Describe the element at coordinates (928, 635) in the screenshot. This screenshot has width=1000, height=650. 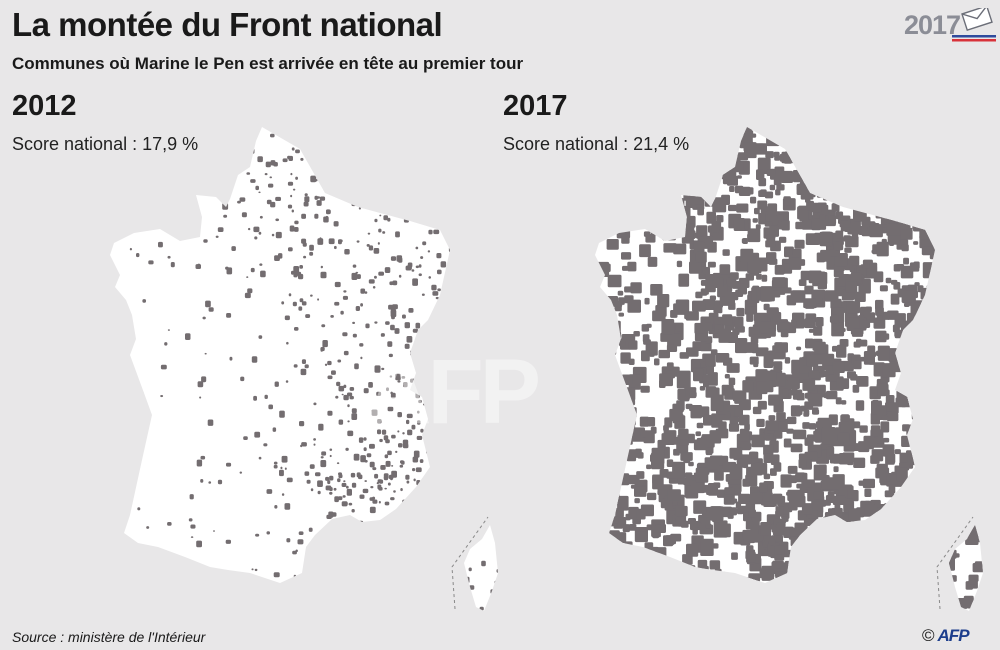
I see `copyright-symbol: ©` at that location.